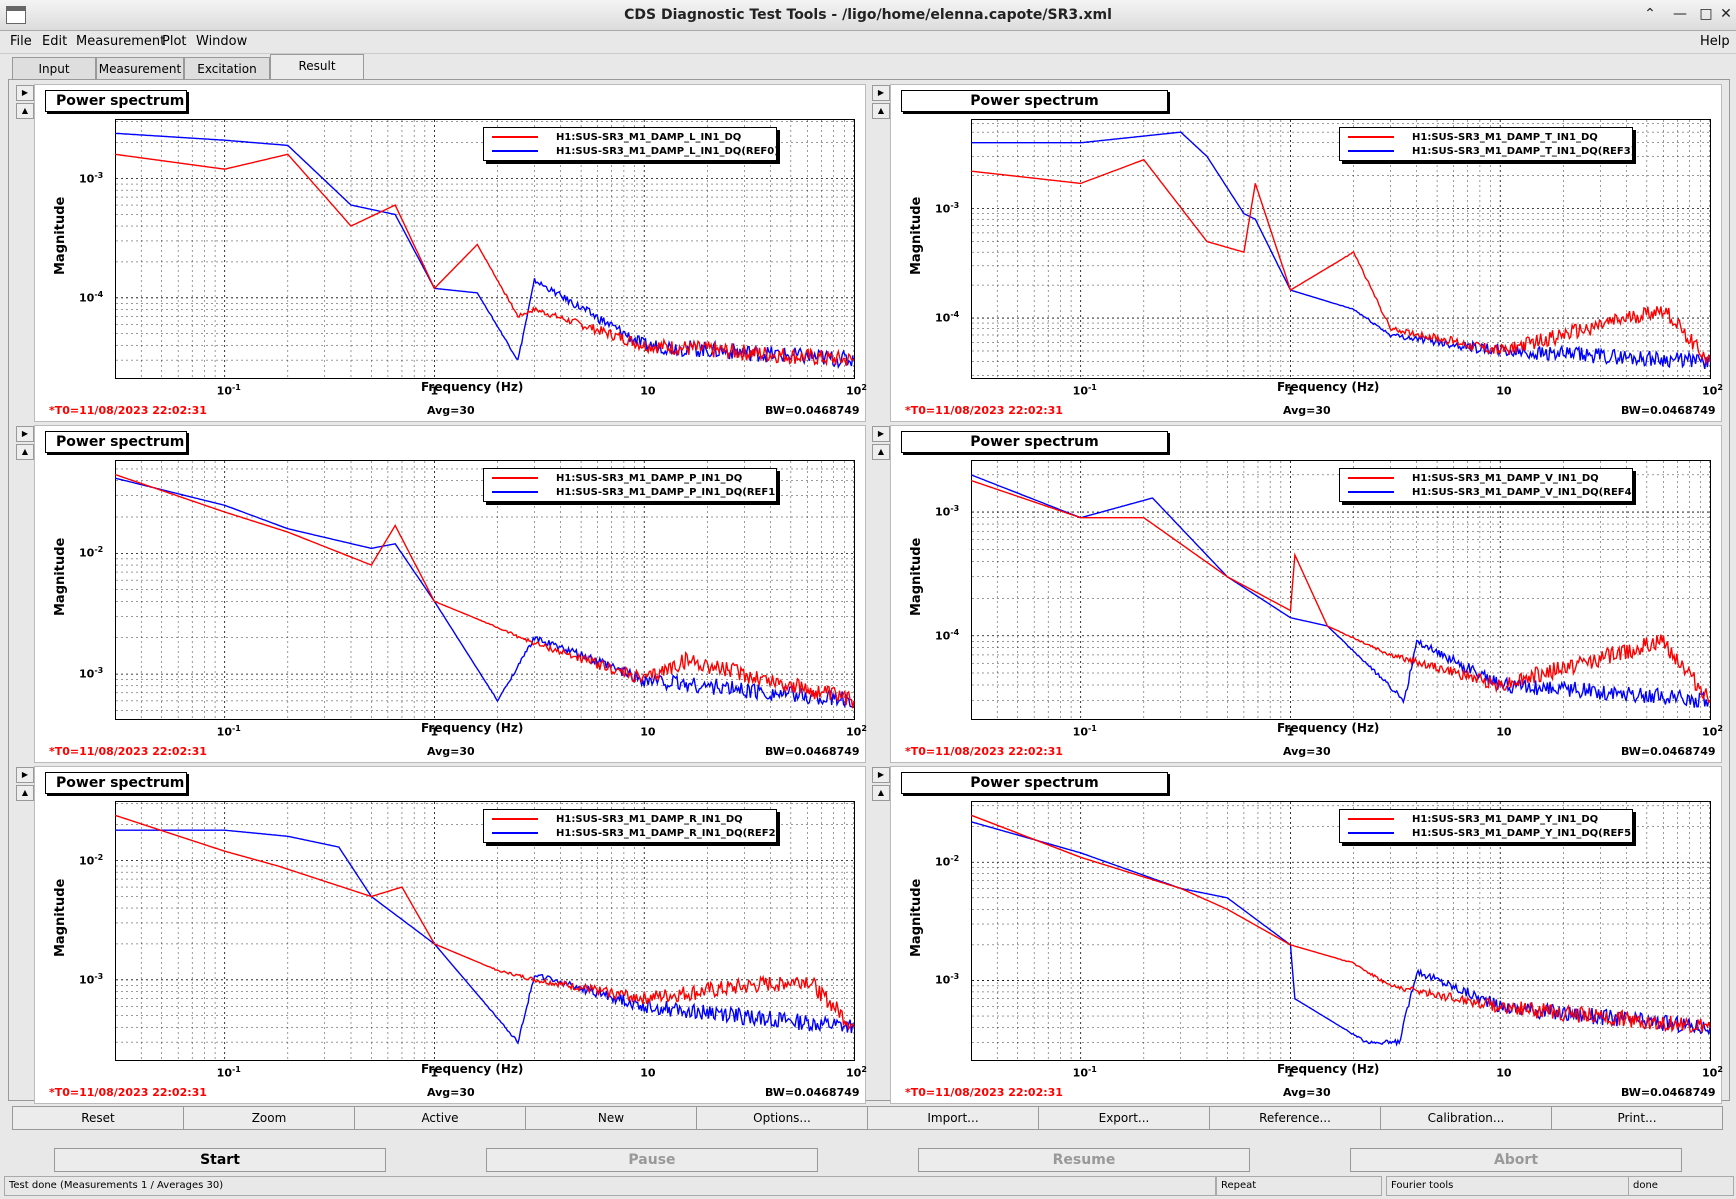 This screenshot has height=1199, width=1736. Describe the element at coordinates (1712, 731) in the screenshot. I see `x-tick-label: 10²` at that location.